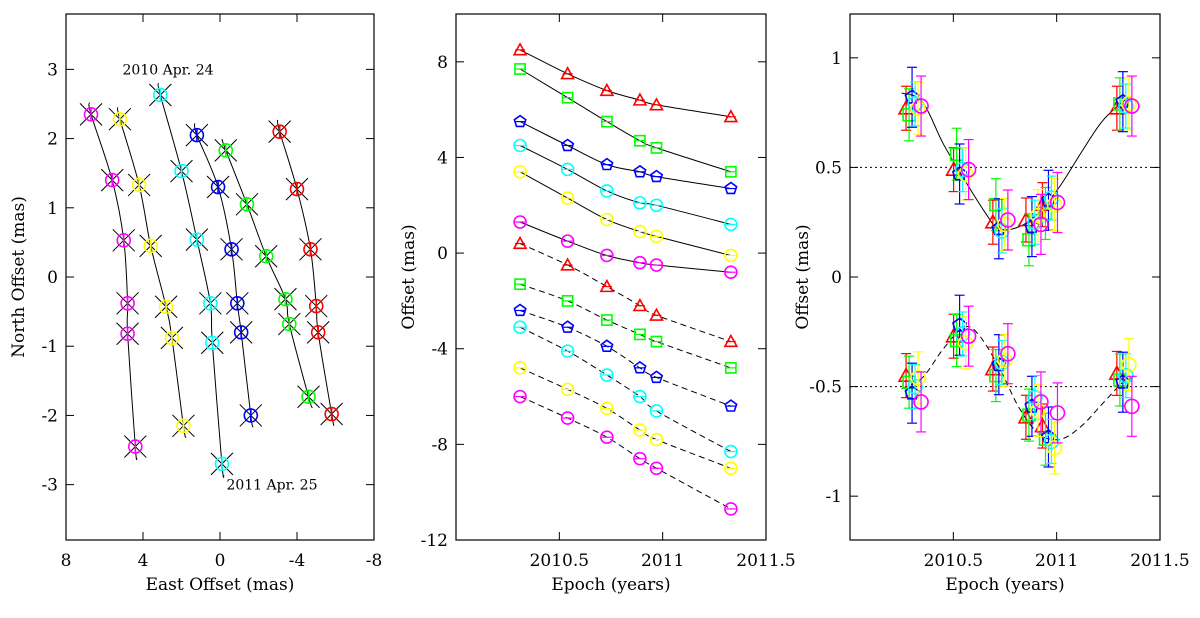 Image resolution: width=1200 pixels, height=618 pixels. What do you see at coordinates (271, 486) in the screenshot?
I see `epoch-annotation: 2011 Apr. 25` at bounding box center [271, 486].